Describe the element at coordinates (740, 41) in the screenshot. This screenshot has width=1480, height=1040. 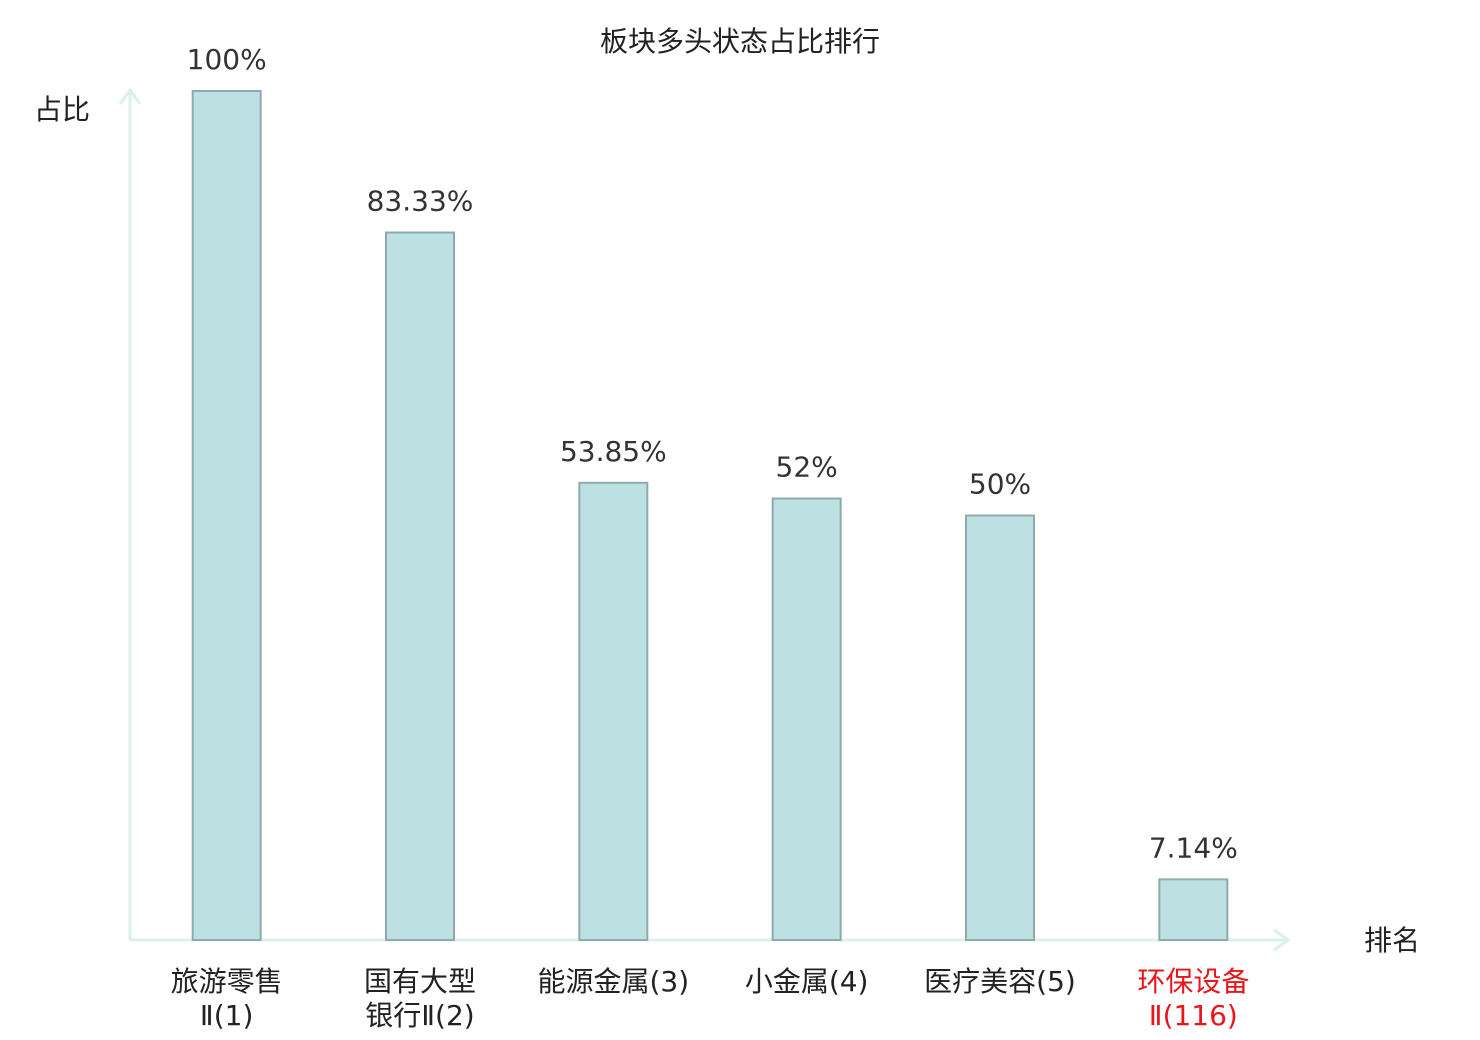
I see `chart-title: 板块多头状态占比排行` at that location.